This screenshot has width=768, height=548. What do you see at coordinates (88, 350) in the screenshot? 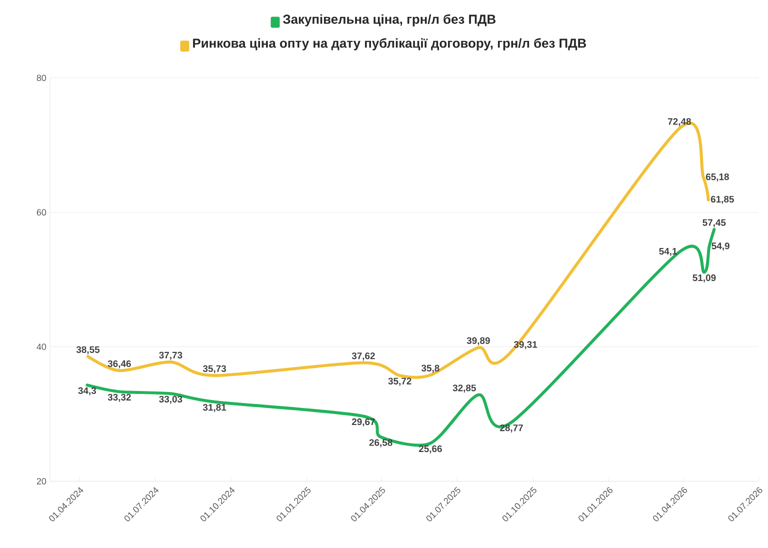
I see `data-label: 38,55` at bounding box center [88, 350].